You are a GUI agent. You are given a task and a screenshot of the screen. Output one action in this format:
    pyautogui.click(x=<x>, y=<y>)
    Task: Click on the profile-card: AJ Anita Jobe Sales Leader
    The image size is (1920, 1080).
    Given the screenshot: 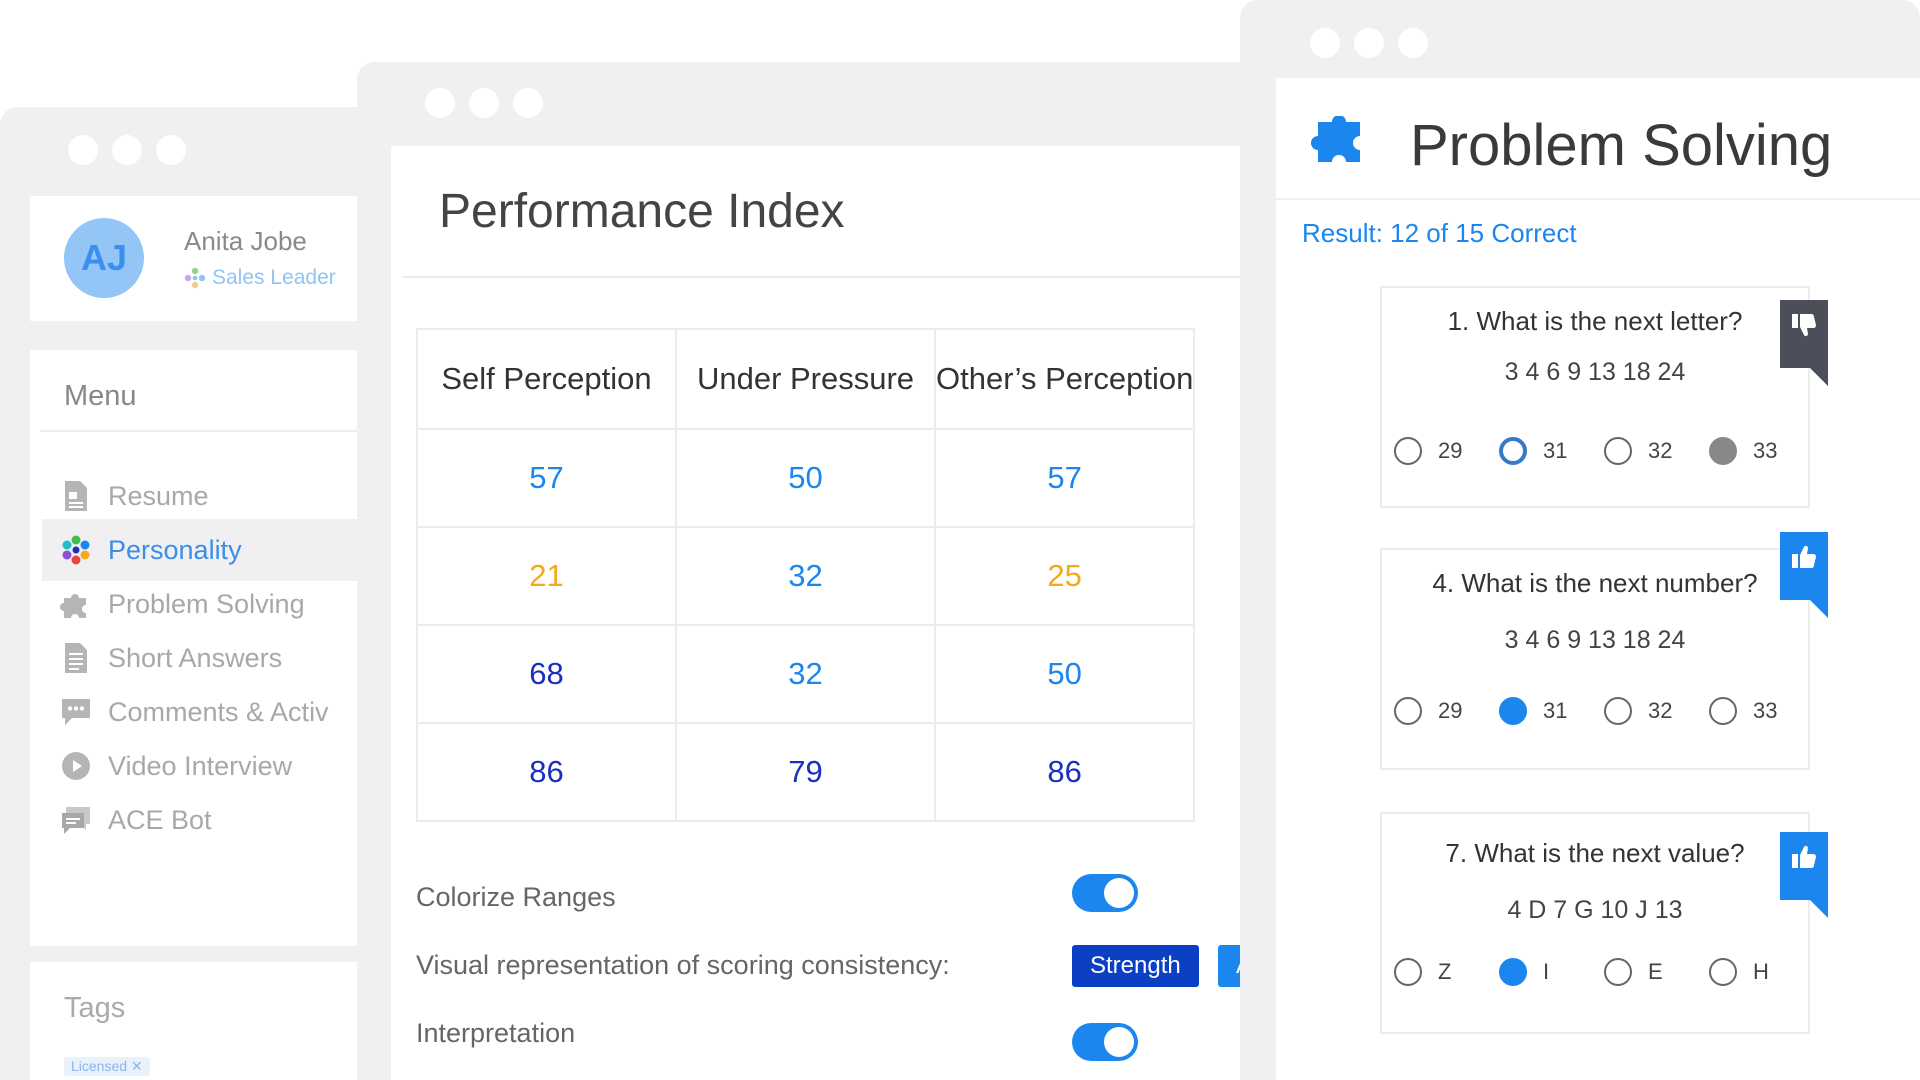 What is the action you would take?
    pyautogui.click(x=225, y=258)
    